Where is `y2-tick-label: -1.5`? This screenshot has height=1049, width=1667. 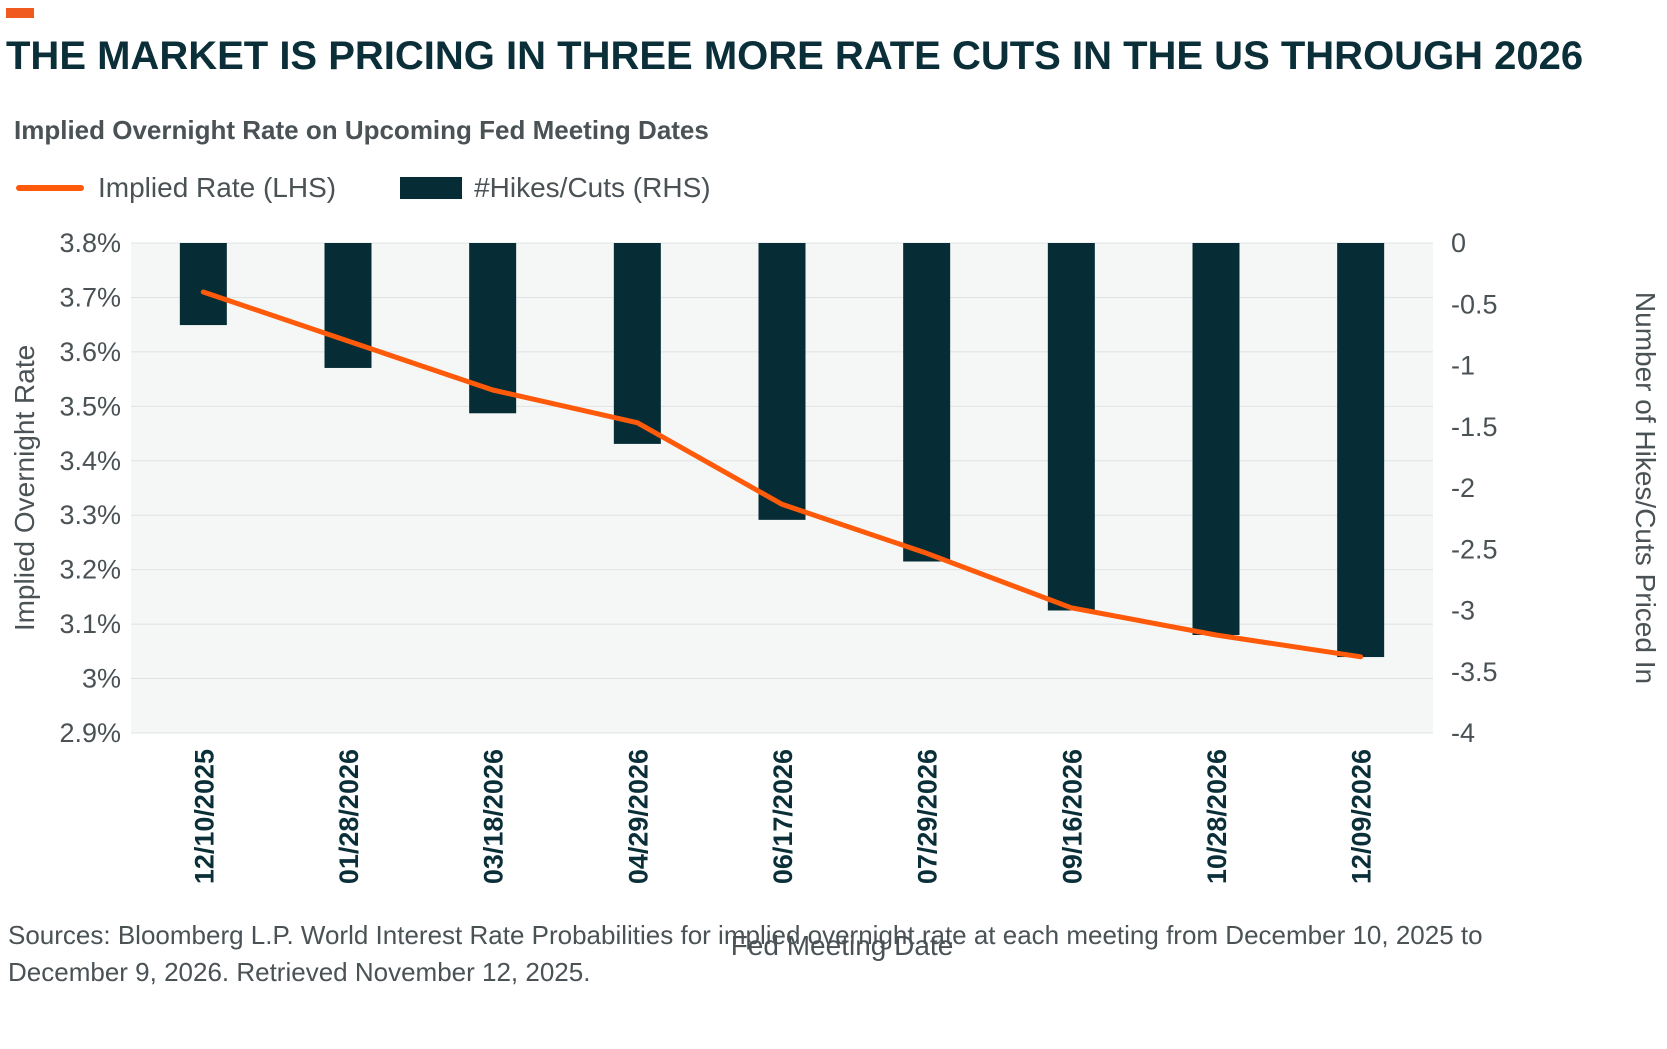
y2-tick-label: -1.5 is located at coordinates (1474, 427).